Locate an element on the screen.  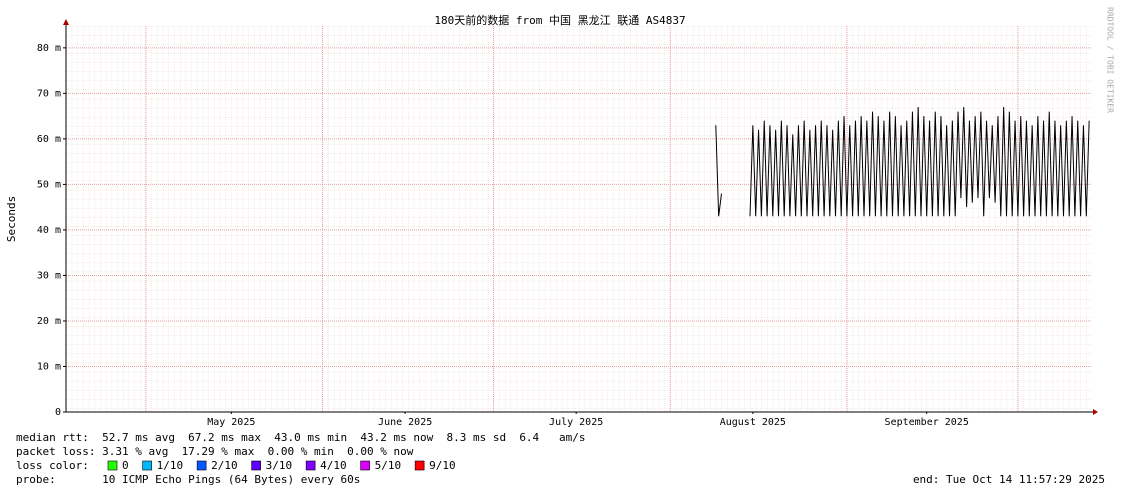
loss-label: 1/10 is located at coordinates (170, 465).